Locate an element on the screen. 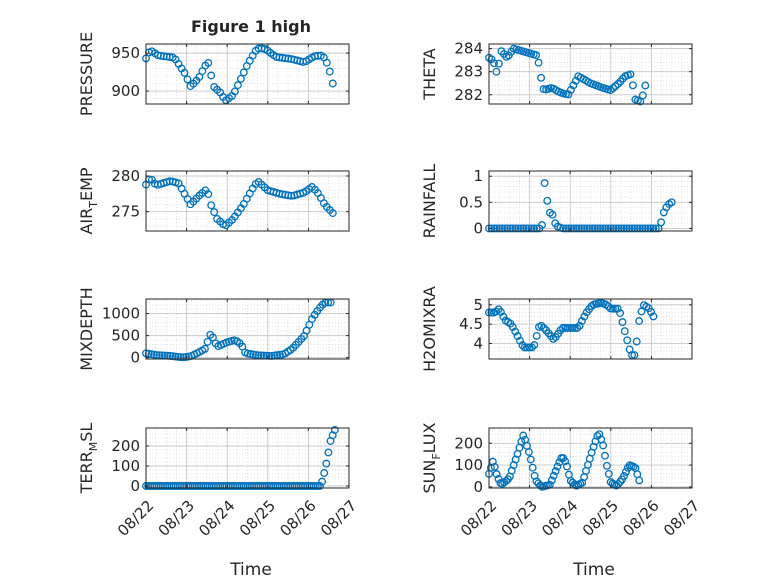  y-axis-label: TERRMSL is located at coordinates (88, 459).